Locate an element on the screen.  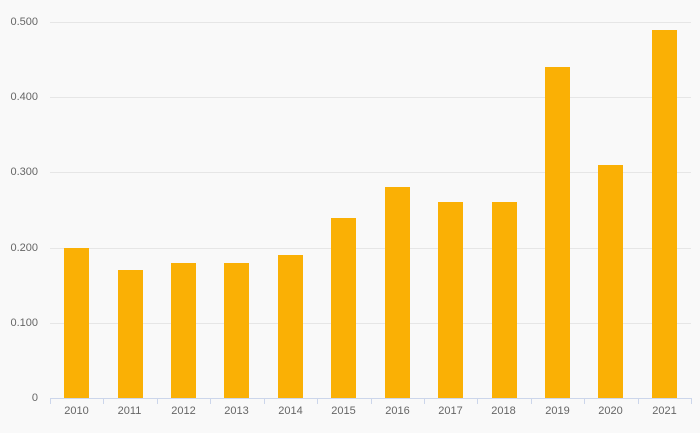
bar-2011 is located at coordinates (130, 334).